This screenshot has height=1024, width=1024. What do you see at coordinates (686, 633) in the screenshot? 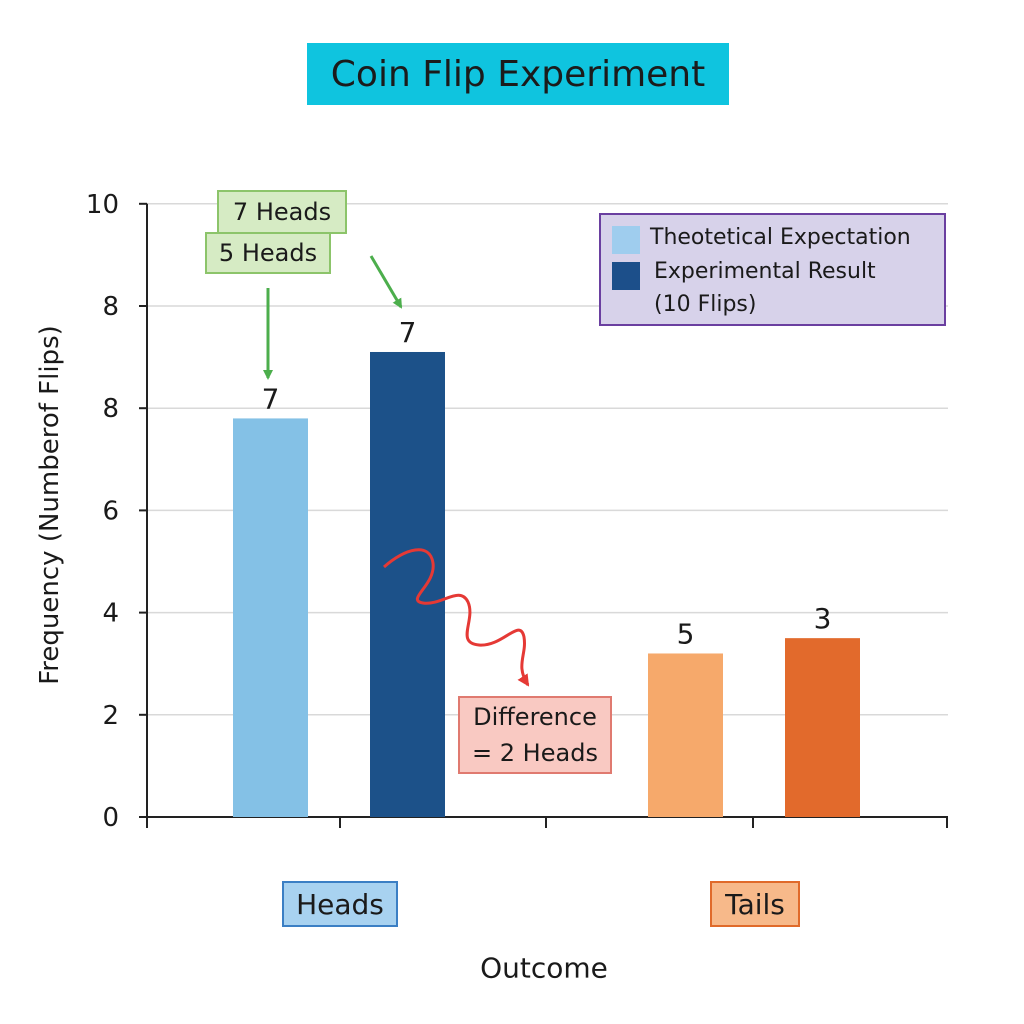
I see `bar-data-label: 5` at bounding box center [686, 633].